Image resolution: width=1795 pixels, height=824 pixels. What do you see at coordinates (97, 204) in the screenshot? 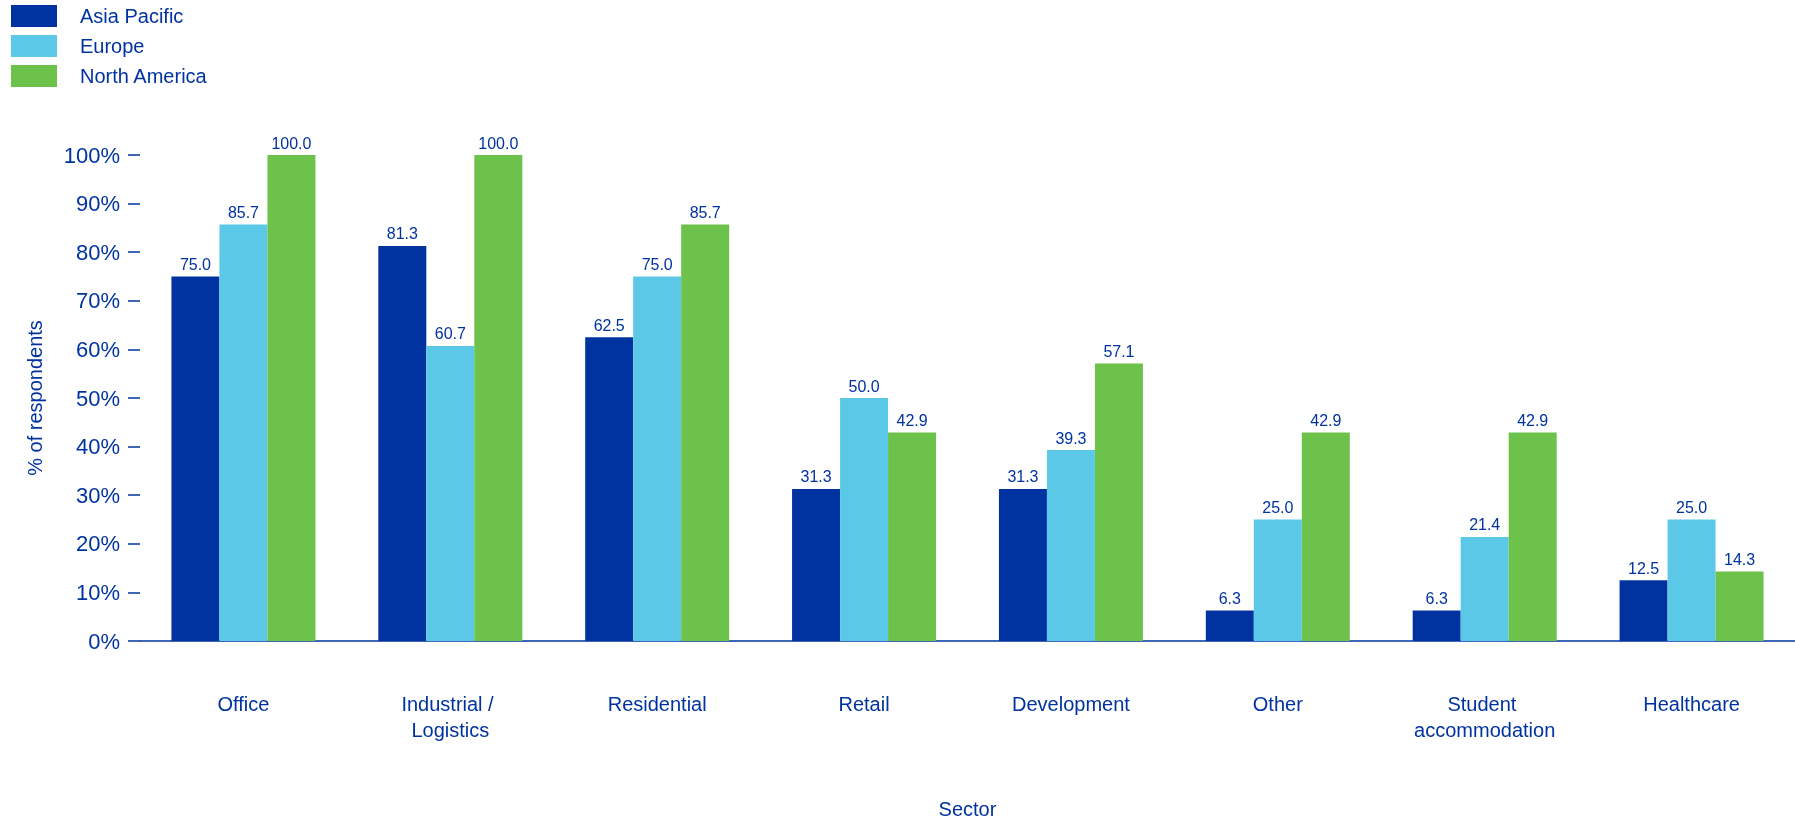
I see `y-tick-label: 90%` at bounding box center [97, 204].